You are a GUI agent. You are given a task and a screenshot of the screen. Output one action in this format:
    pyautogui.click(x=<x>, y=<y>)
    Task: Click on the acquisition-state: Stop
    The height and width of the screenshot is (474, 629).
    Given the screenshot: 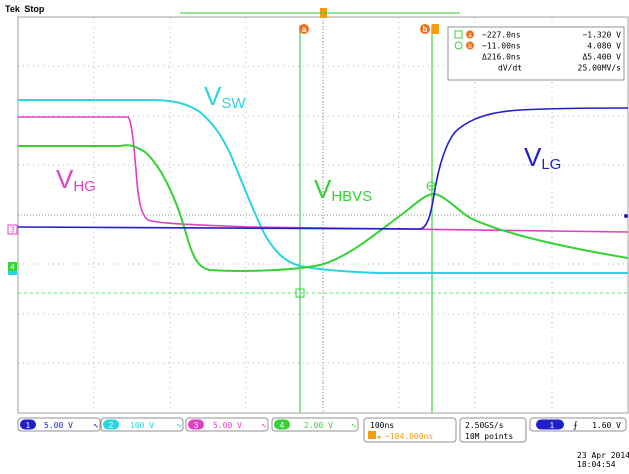 What is the action you would take?
    pyautogui.click(x=34, y=9)
    